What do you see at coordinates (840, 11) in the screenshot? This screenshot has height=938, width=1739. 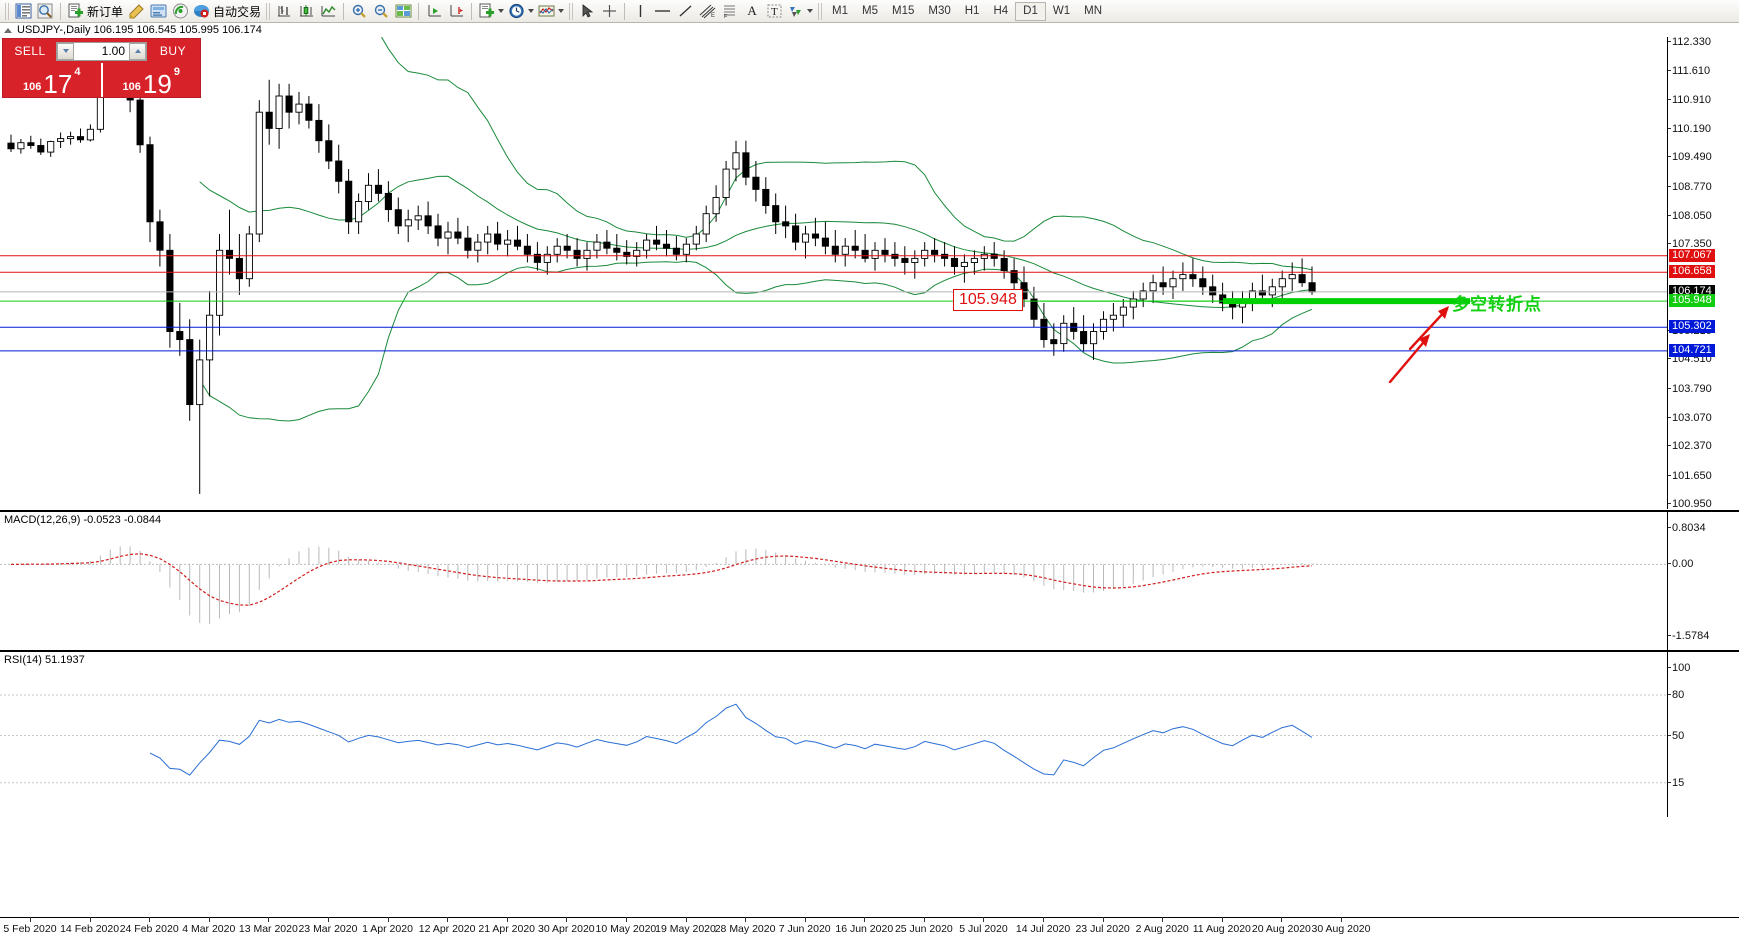 I see `timeframe-m1-button: M1` at bounding box center [840, 11].